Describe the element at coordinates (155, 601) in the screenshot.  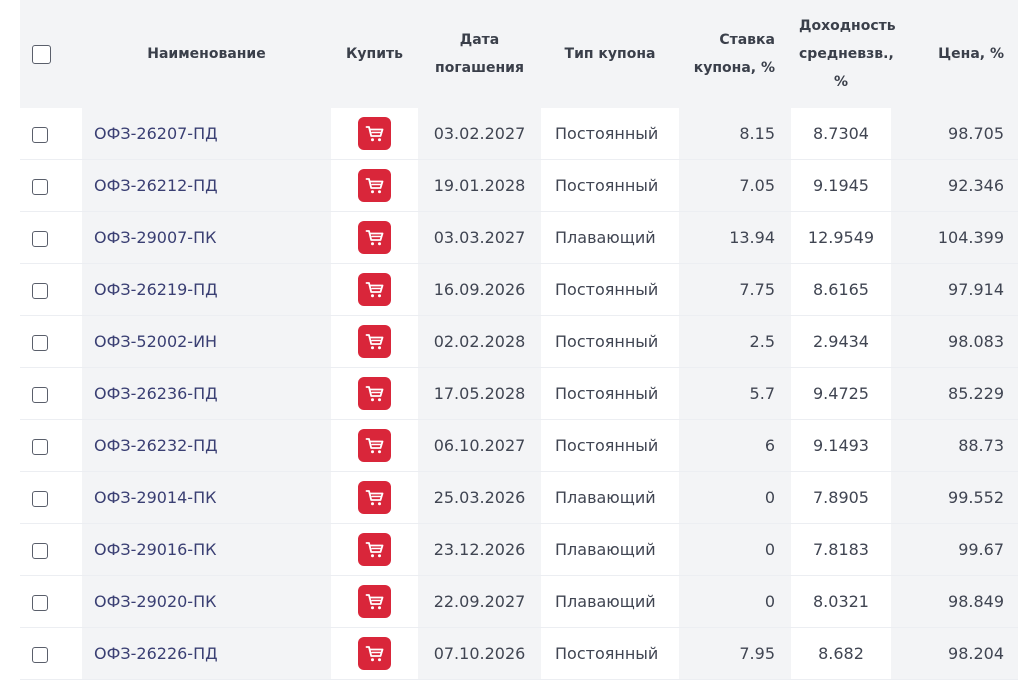
I see `bond-name-link: ОФЗ-29020-ПК` at that location.